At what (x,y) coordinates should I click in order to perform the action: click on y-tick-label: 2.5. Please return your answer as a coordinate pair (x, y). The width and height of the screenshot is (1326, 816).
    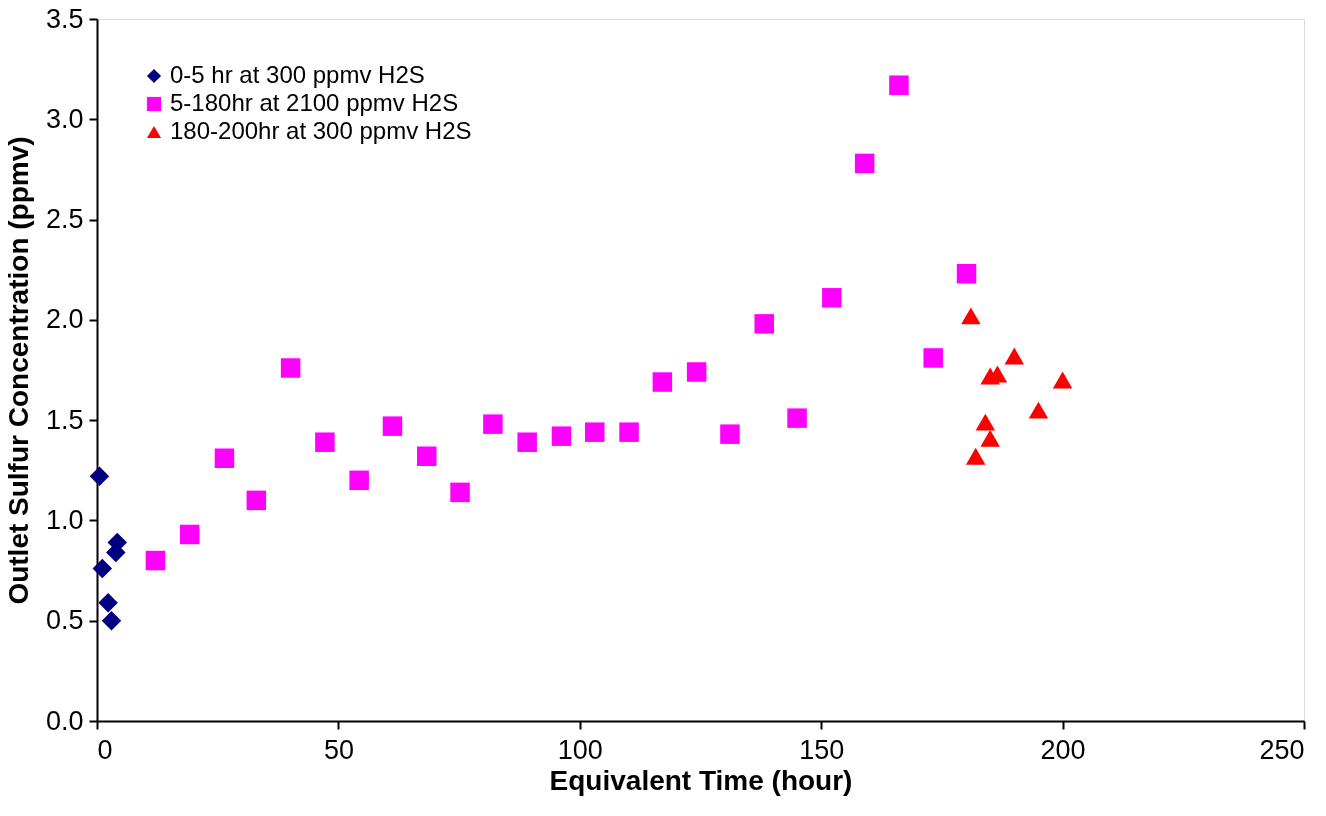
    Looking at the image, I should click on (64, 219).